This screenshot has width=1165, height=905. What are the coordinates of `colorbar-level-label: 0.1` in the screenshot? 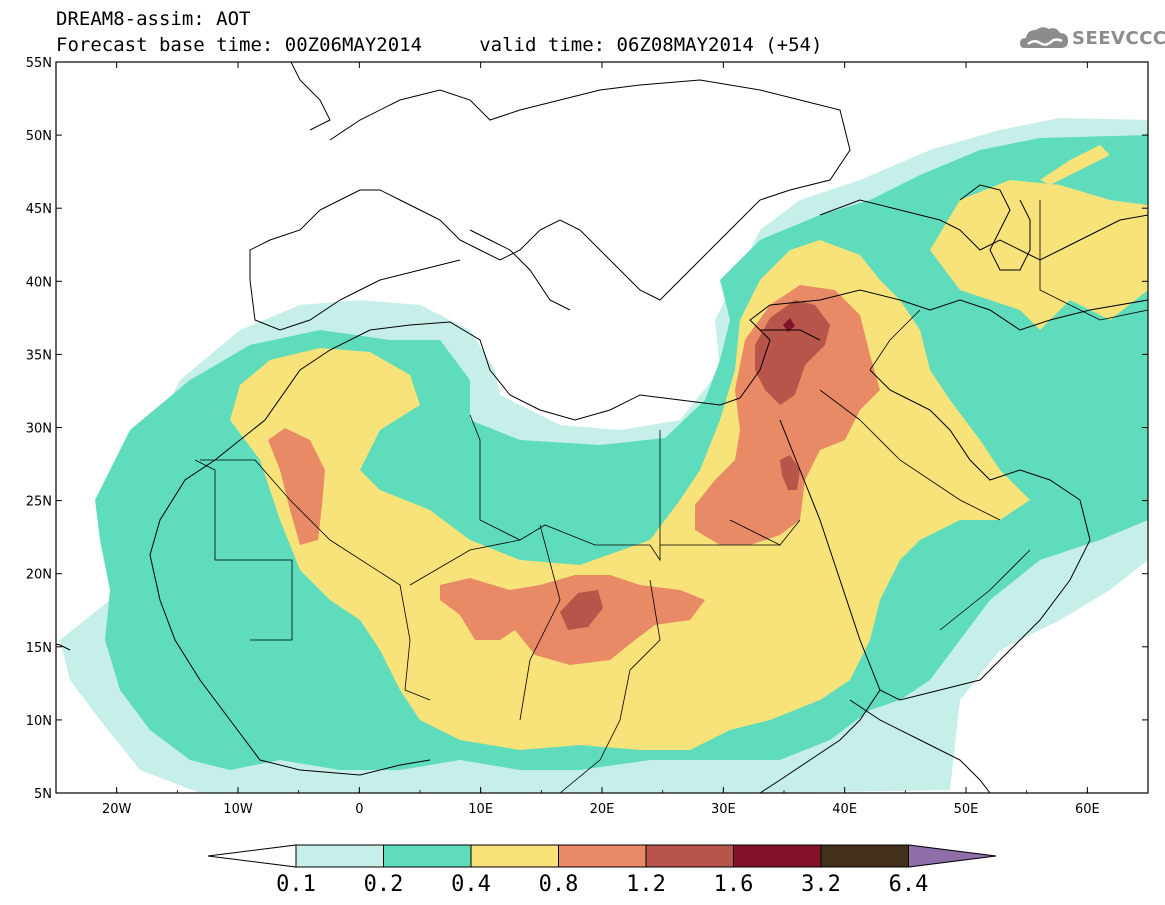 It's located at (296, 884).